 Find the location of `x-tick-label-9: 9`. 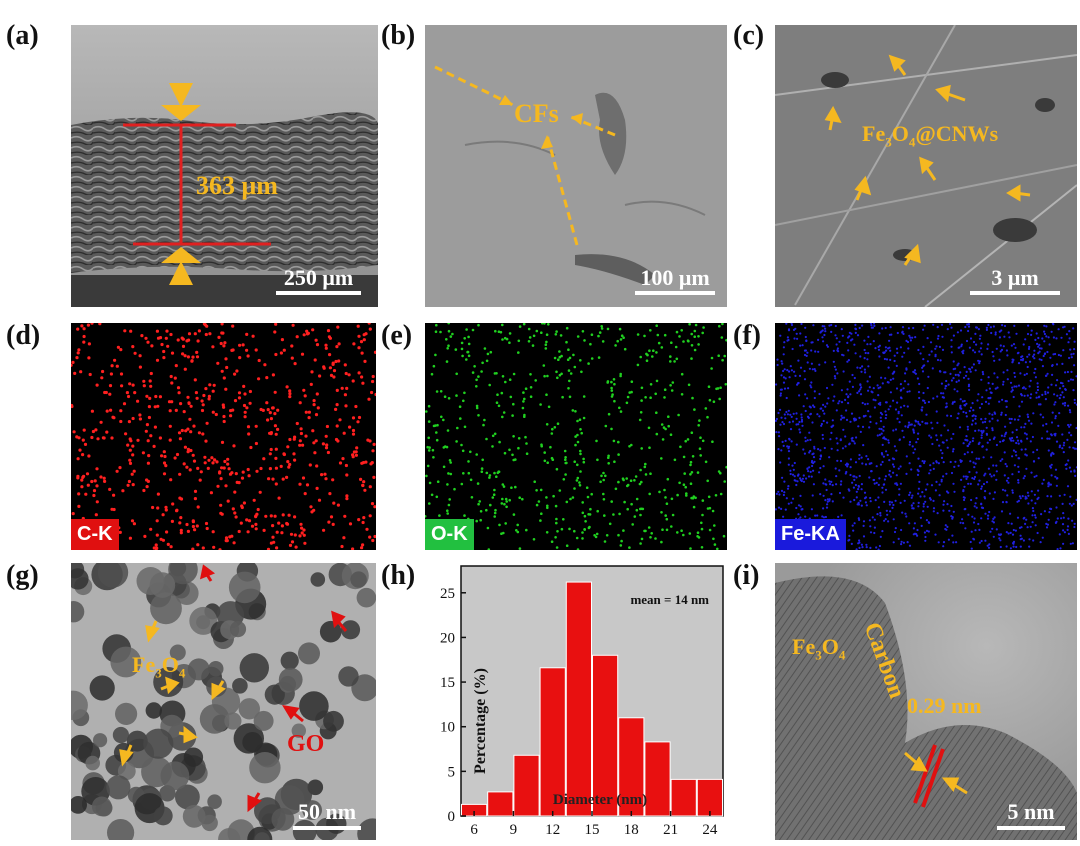

x-tick-label-9: 9 is located at coordinates (514, 830).